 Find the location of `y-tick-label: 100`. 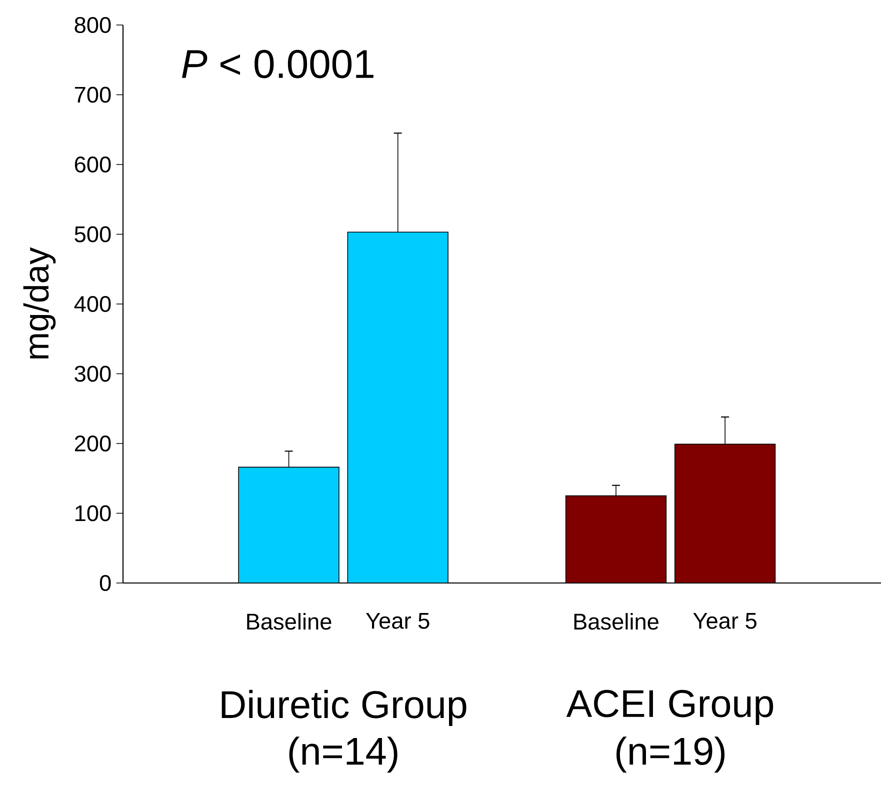

y-tick-label: 100 is located at coordinates (93, 513).